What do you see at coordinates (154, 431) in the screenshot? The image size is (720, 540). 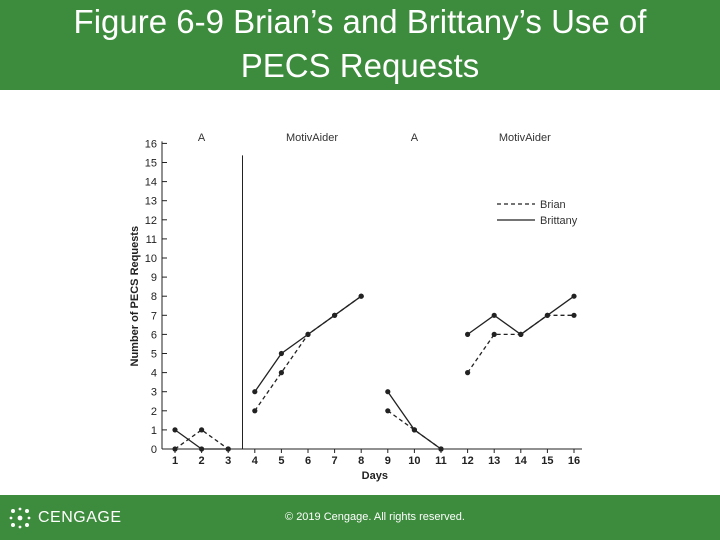 I see `y-tick-label: 1` at bounding box center [154, 431].